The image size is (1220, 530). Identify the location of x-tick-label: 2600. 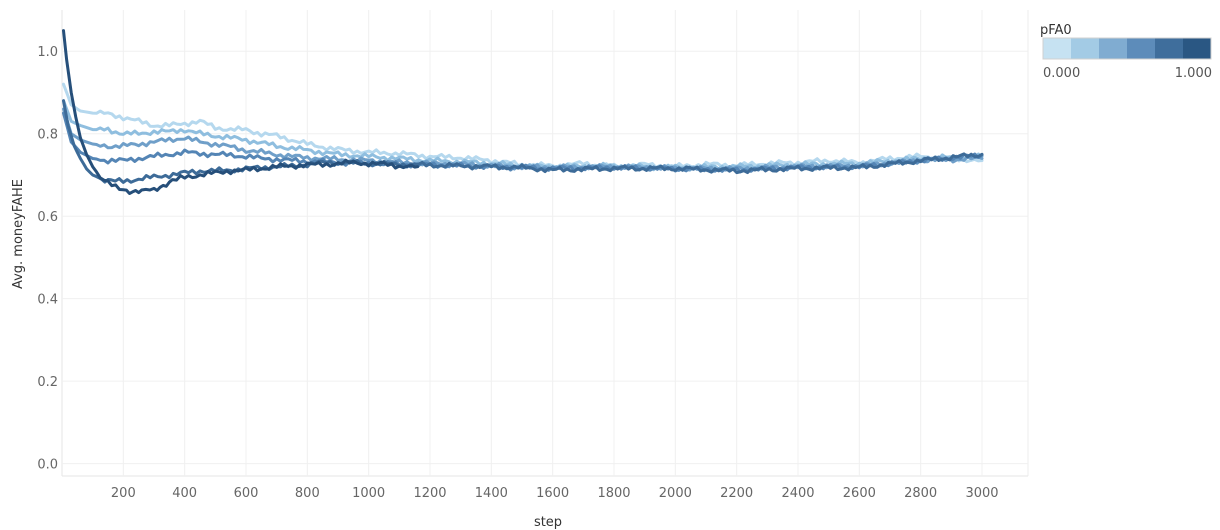
(859, 493).